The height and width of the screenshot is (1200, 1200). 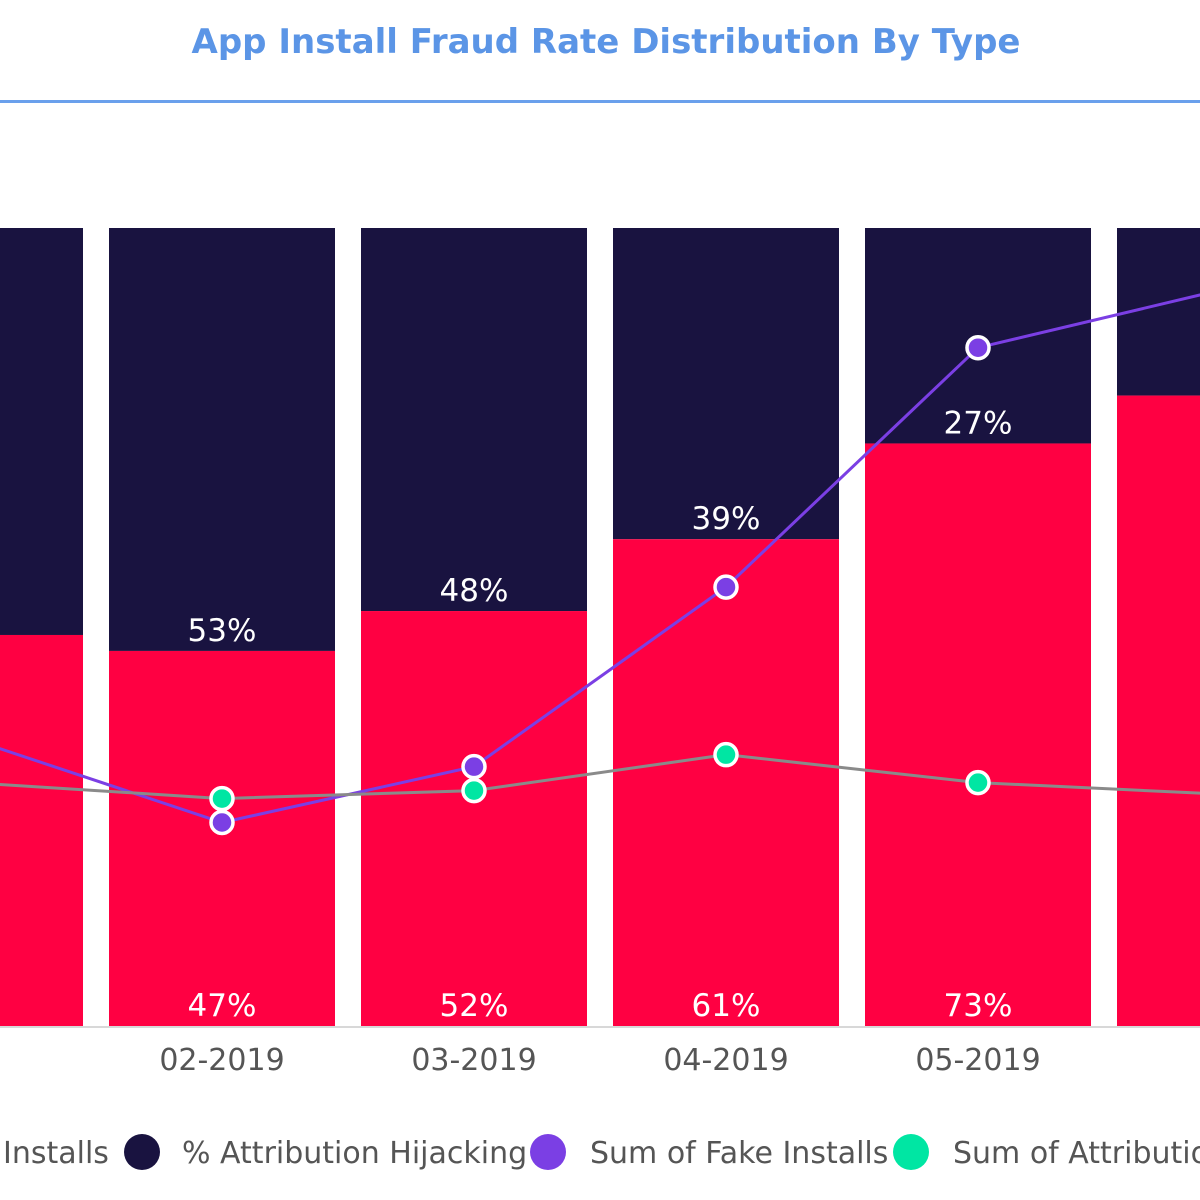 I want to click on bar-attribution-hijacking-03-2019, so click(x=474, y=420).